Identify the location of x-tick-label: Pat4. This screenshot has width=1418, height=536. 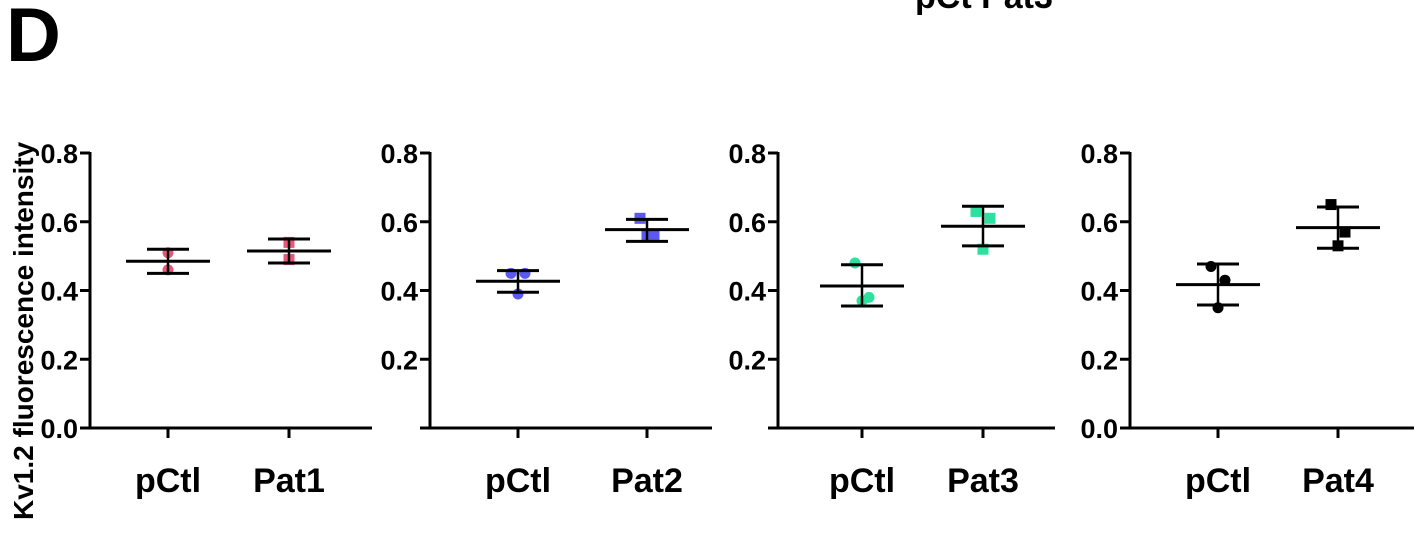
(1338, 481).